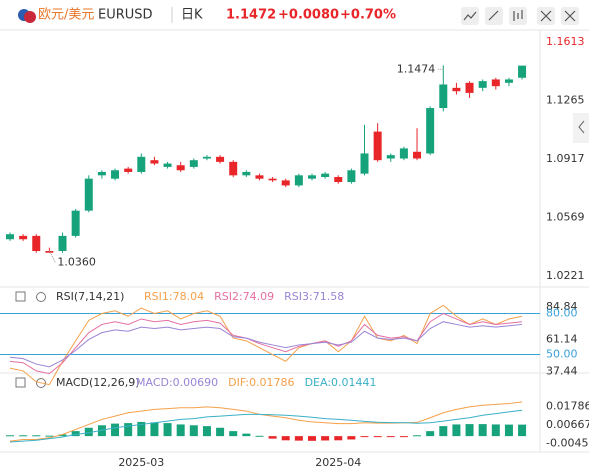 The height and width of the screenshot is (475, 589). What do you see at coordinates (98, 382) in the screenshot?
I see `panel-title: MACD(12,26,9)` at bounding box center [98, 382].